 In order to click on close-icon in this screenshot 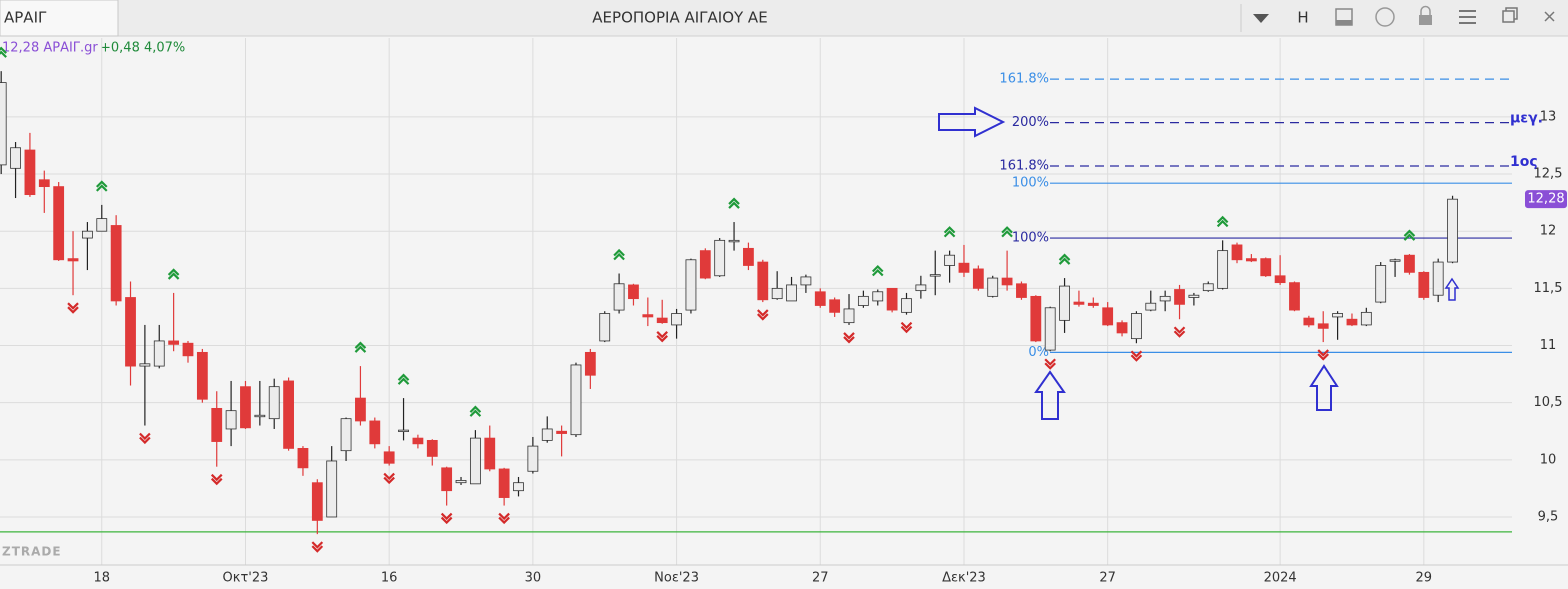, I will do `click(1549, 16)`.